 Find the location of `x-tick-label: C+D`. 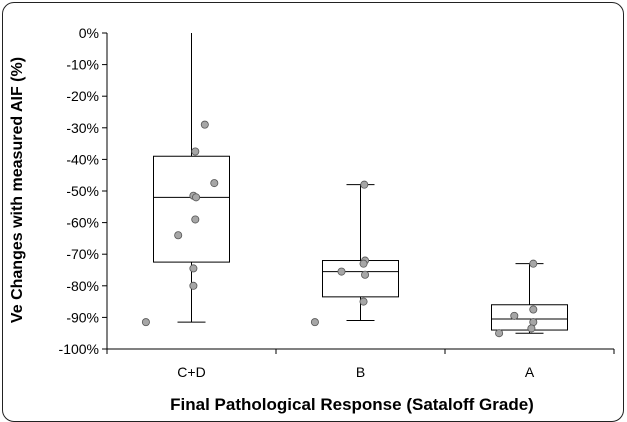

x-tick-label: C+D is located at coordinates (191, 372).